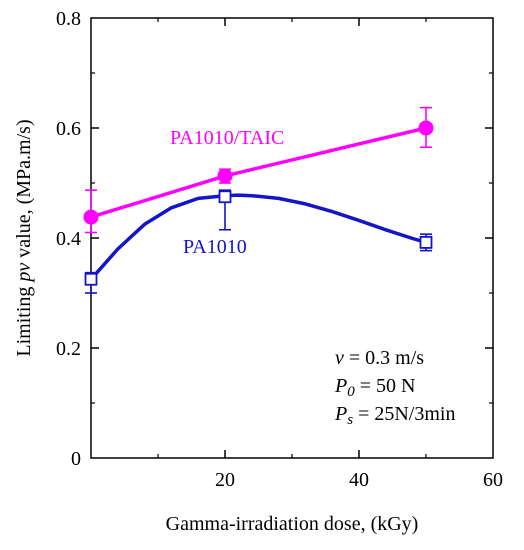  What do you see at coordinates (68, 129) in the screenshot?
I see `y-tick-label: 0.6` at bounding box center [68, 129].